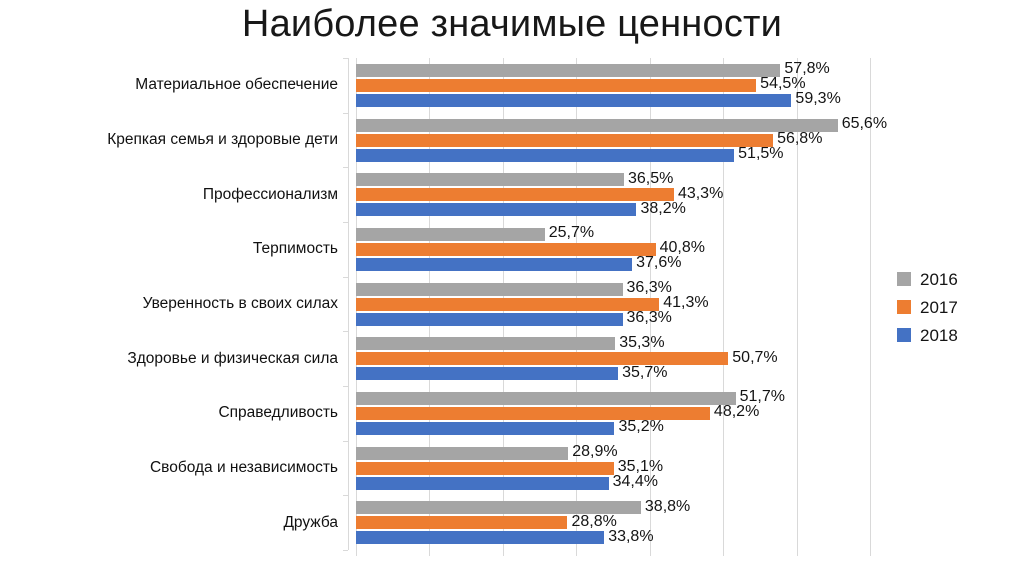 The width and height of the screenshot is (1024, 574). I want to click on bar-value-label: 36,5%, so click(651, 178).